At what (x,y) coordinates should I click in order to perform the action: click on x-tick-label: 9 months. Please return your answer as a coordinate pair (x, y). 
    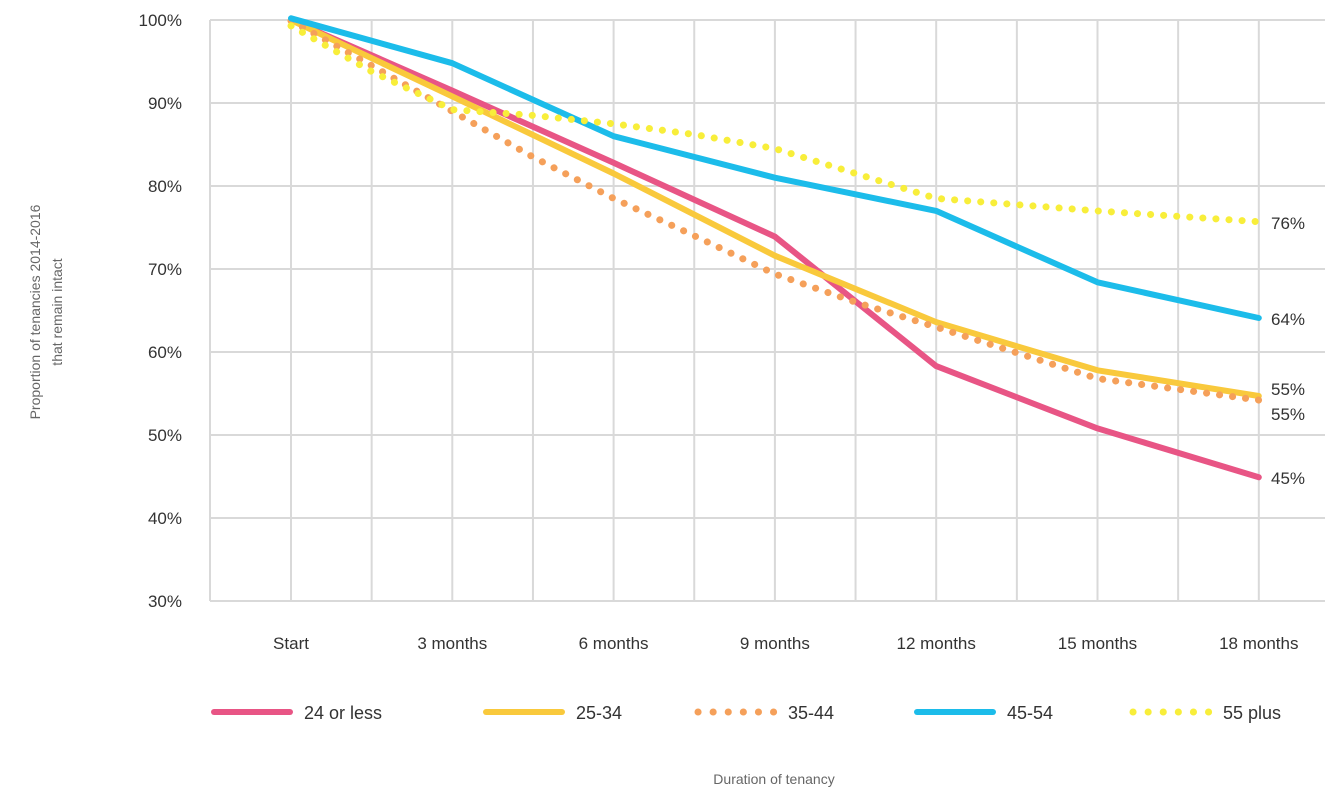
    Looking at the image, I should click on (775, 643).